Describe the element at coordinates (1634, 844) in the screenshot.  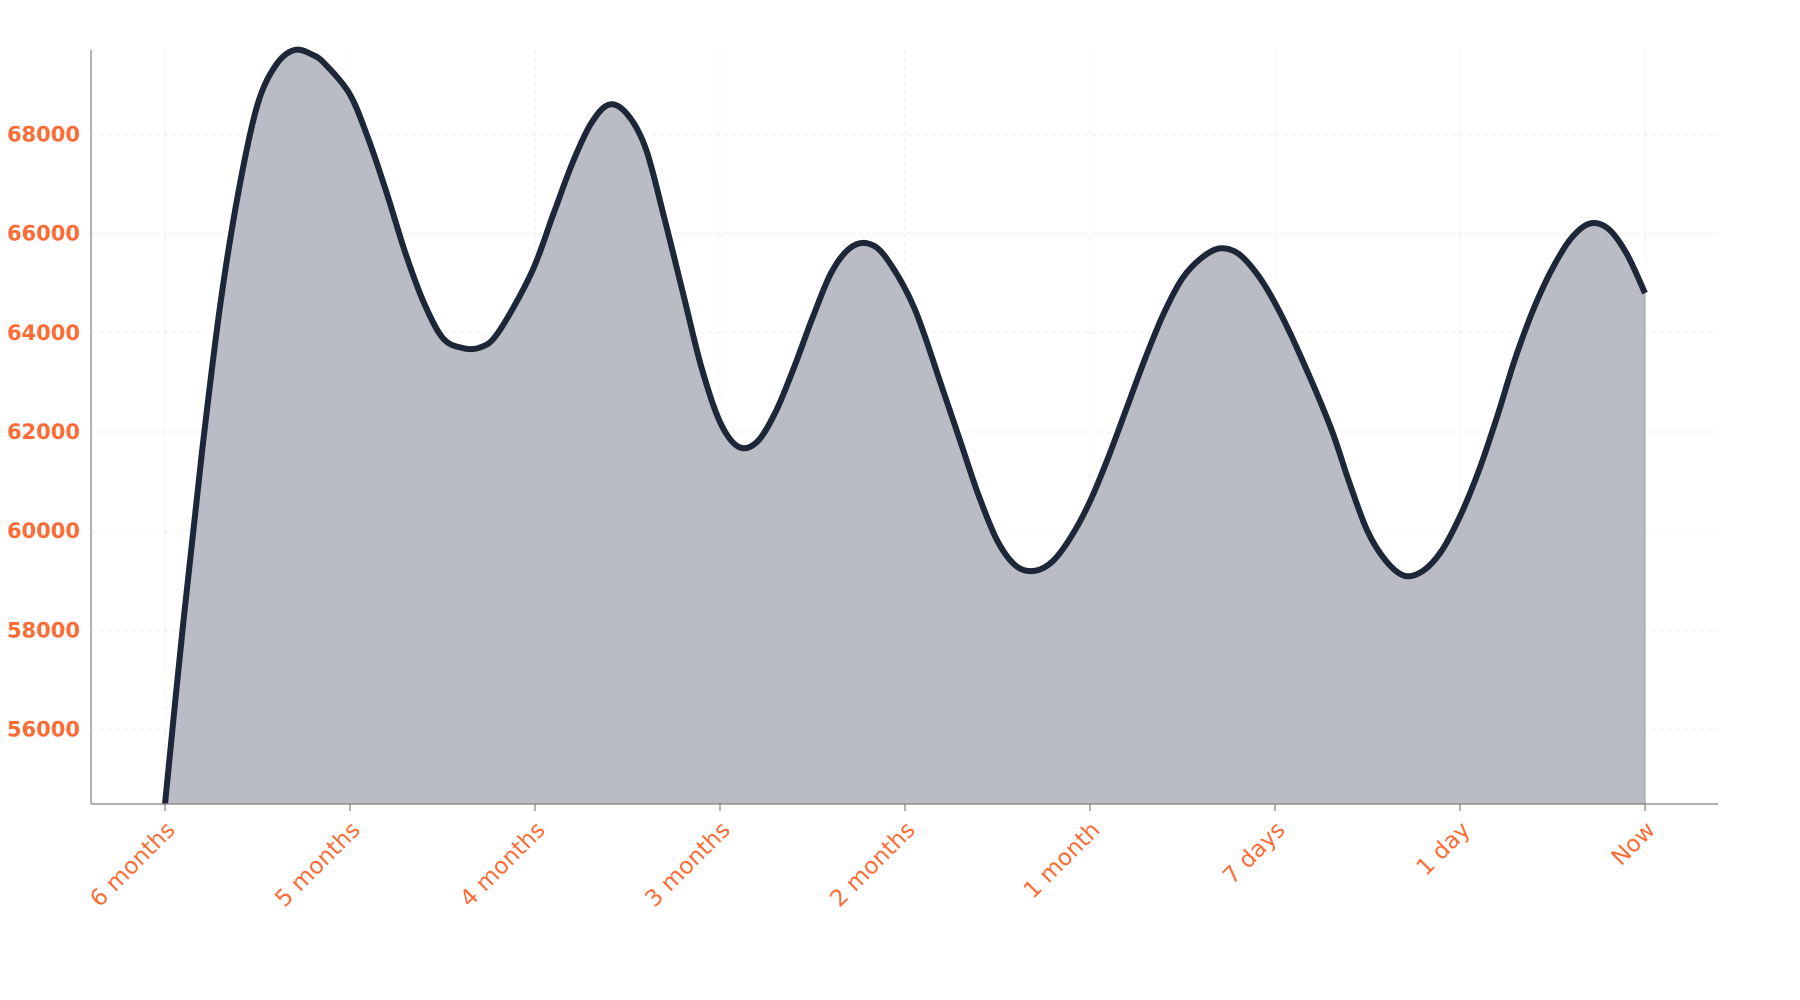
I see `x-tick-label: Now` at that location.